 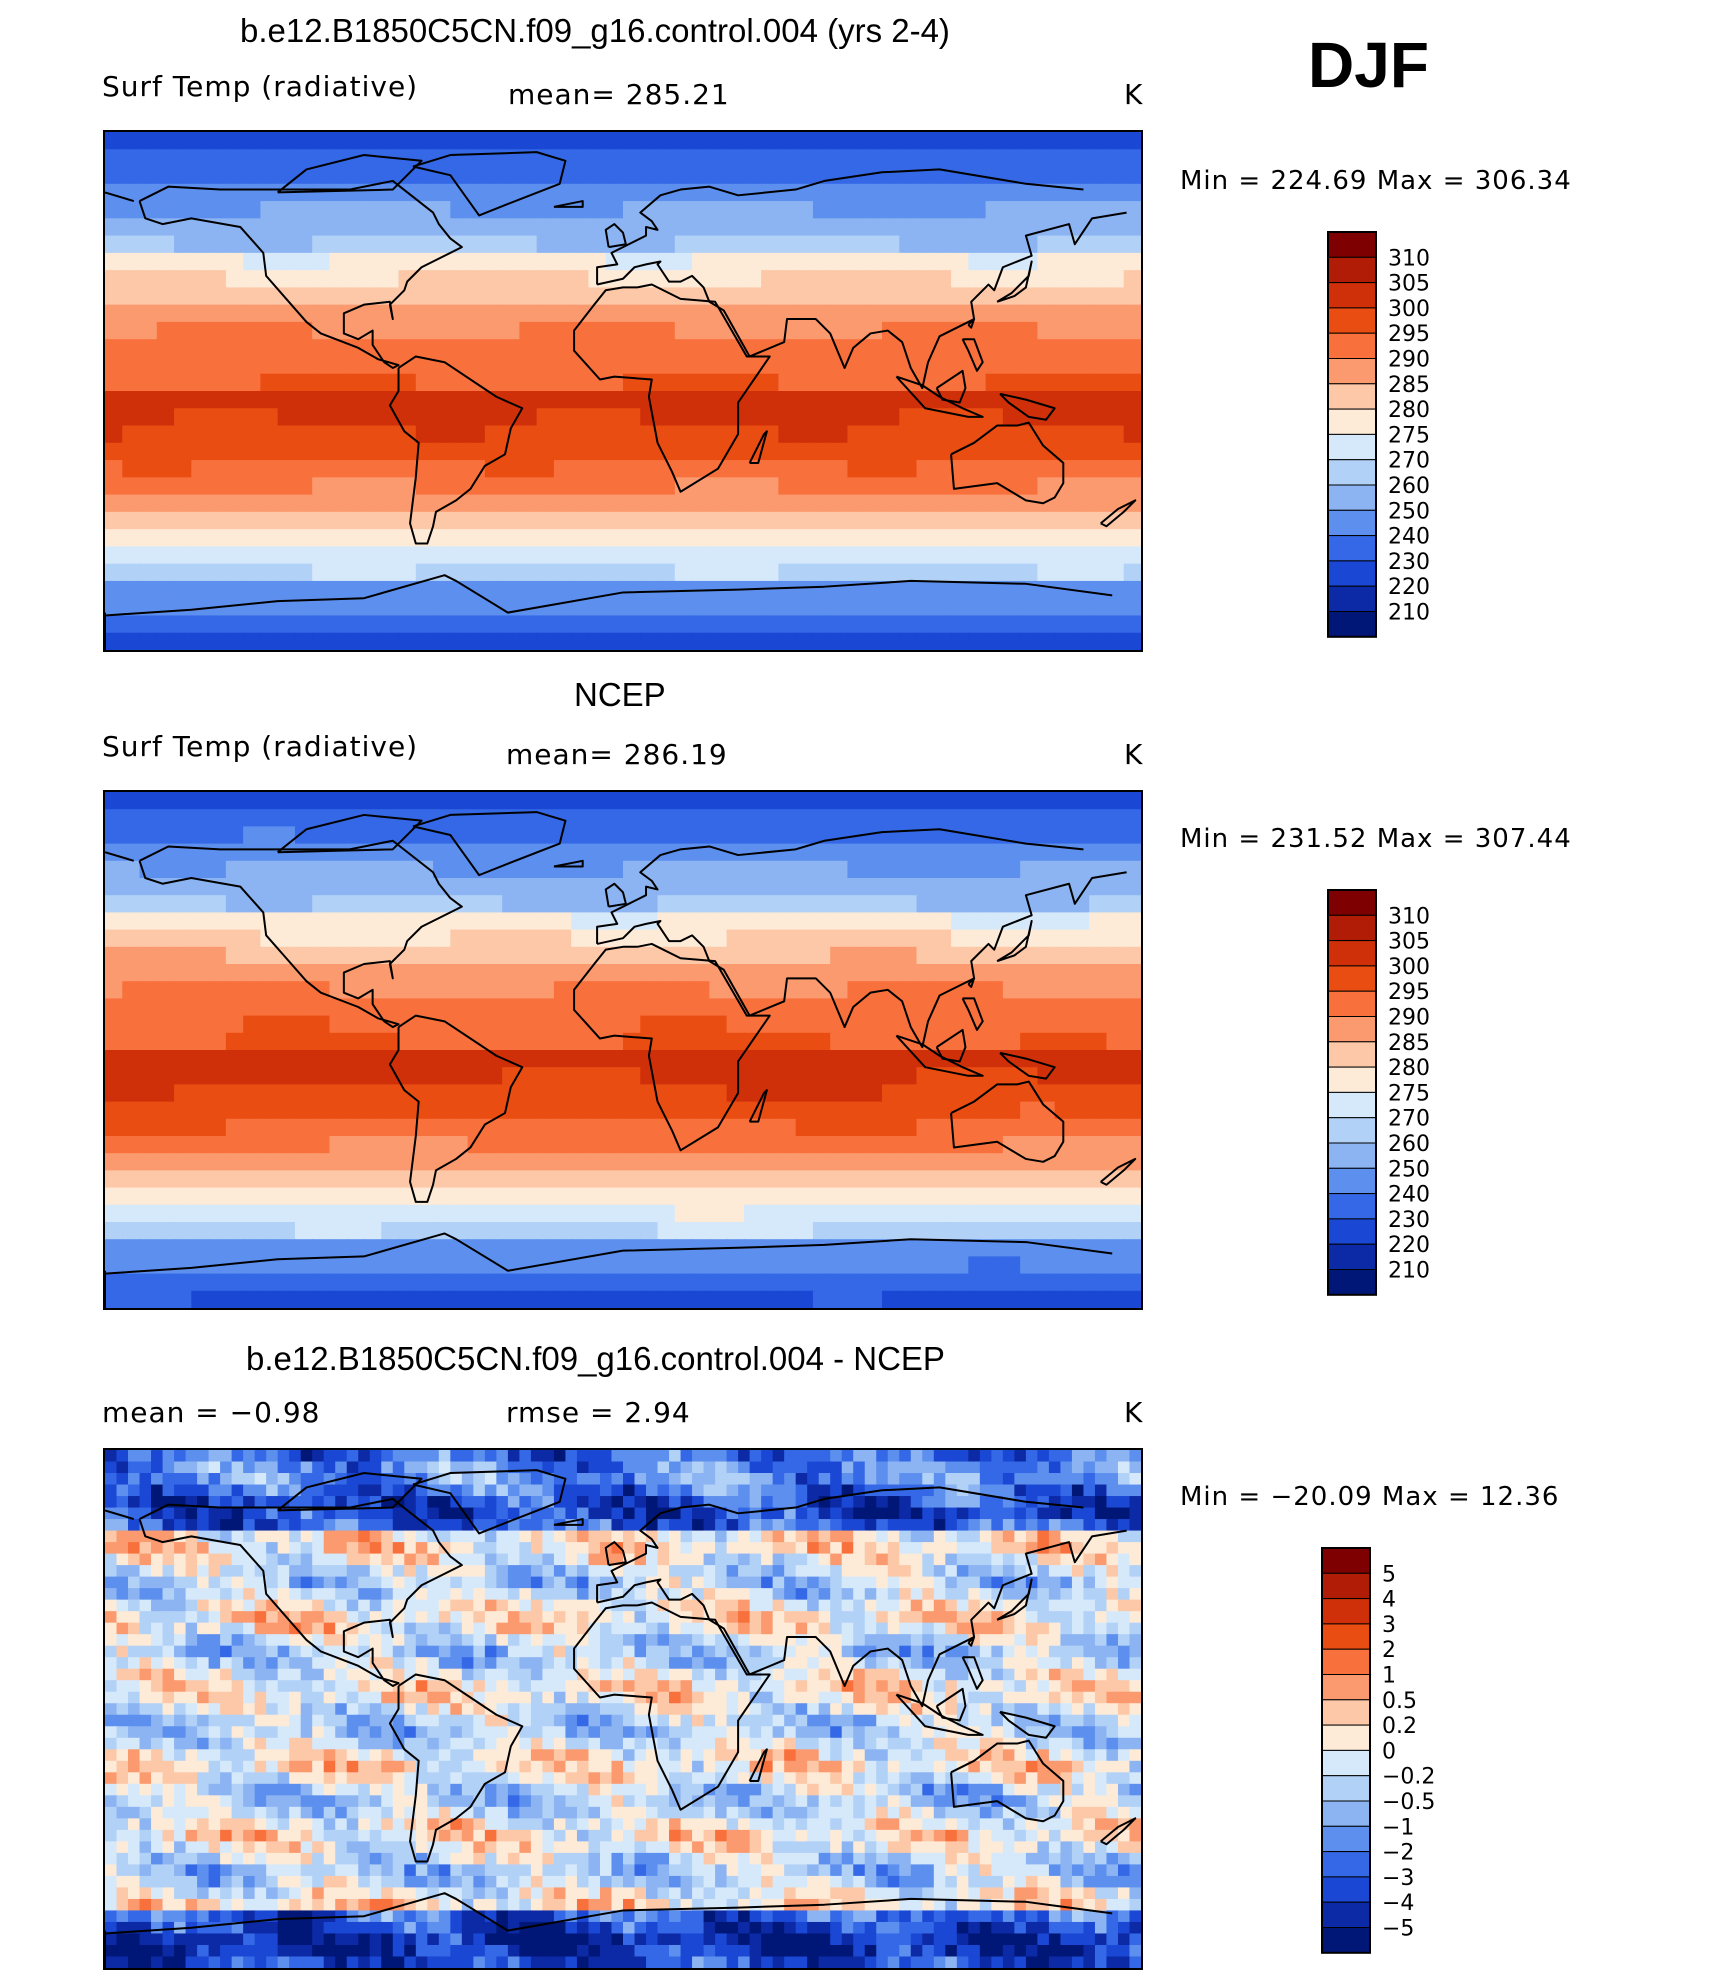 What do you see at coordinates (1399, 1701) in the screenshot?
I see `colorbar-tick-label: 0.5` at bounding box center [1399, 1701].